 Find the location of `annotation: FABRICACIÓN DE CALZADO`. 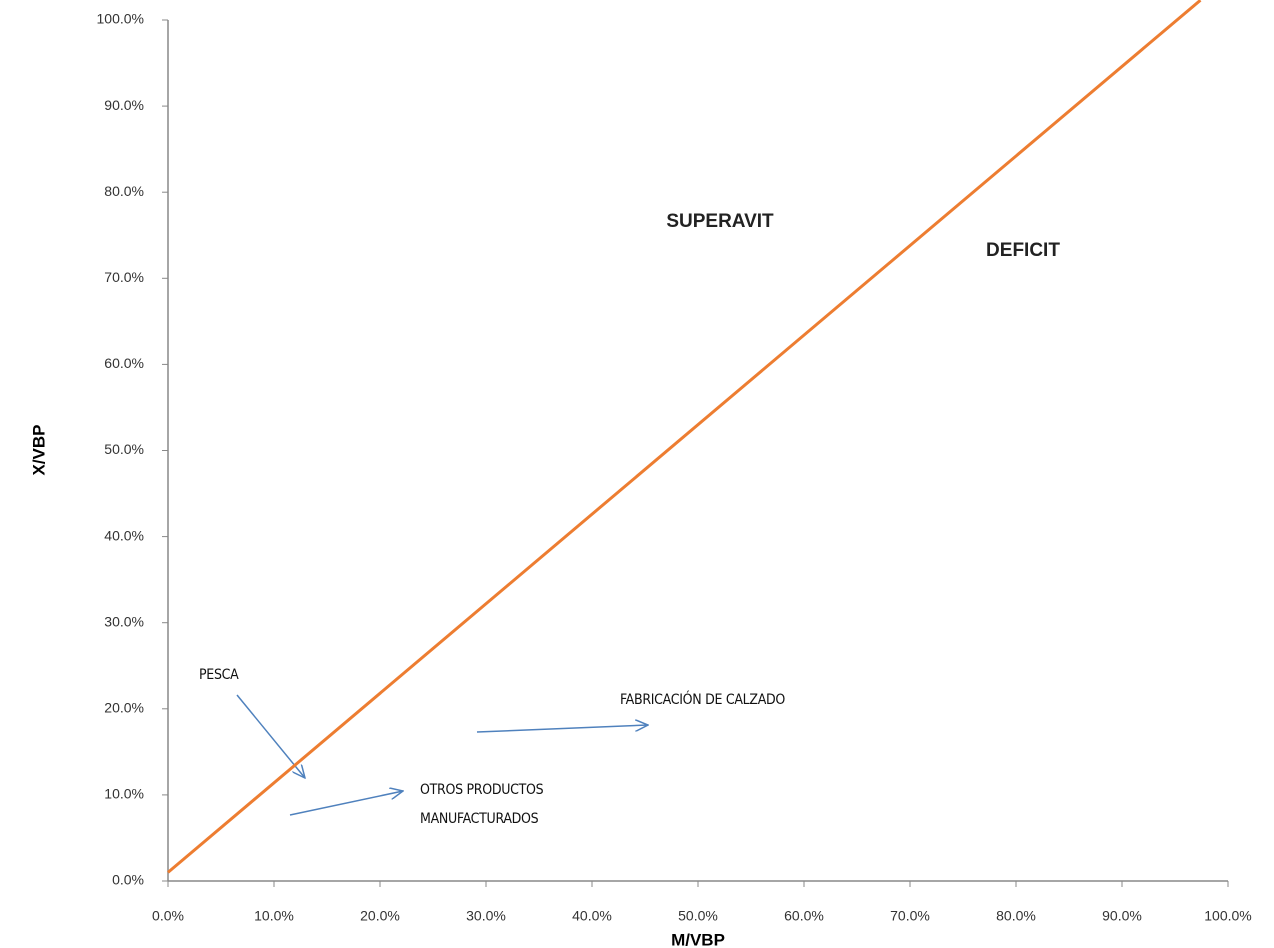

annotation: FABRICACIÓN DE CALZADO is located at coordinates (702, 699).